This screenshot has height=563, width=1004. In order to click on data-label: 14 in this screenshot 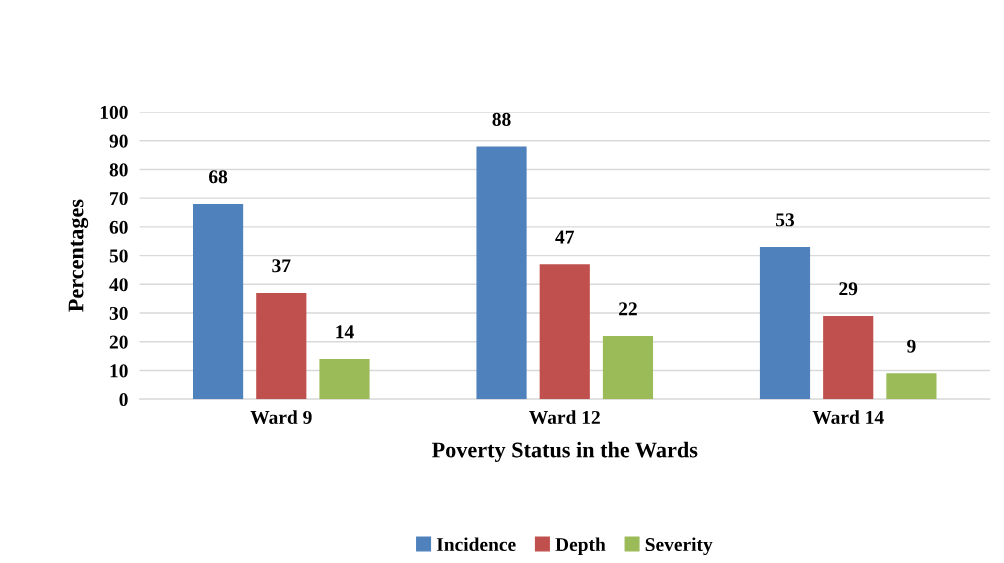, I will do `click(345, 332)`.